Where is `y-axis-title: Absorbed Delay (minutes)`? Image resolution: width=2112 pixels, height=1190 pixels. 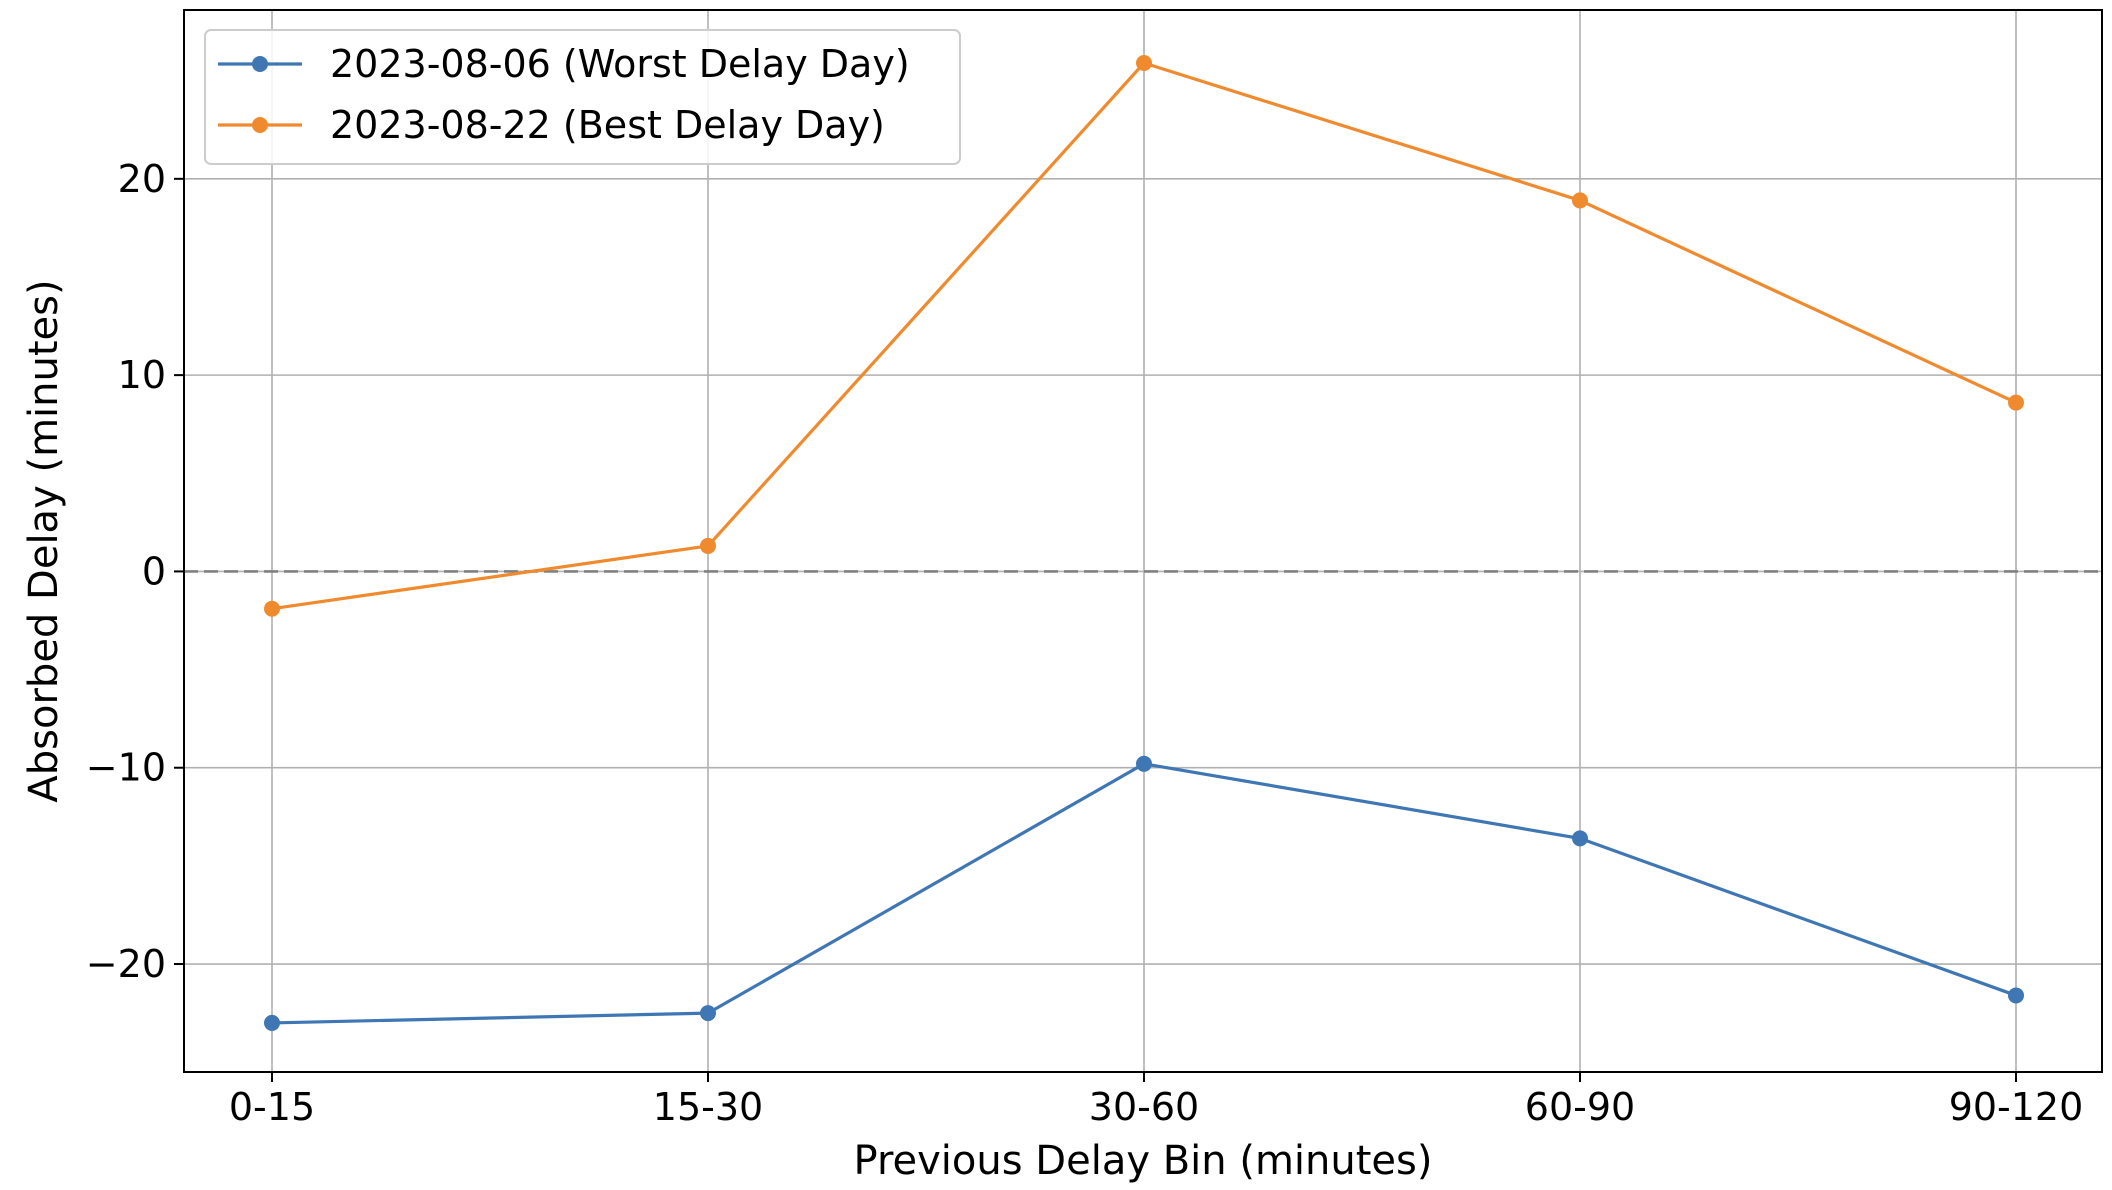
y-axis-title: Absorbed Delay (minutes) is located at coordinates (44, 540).